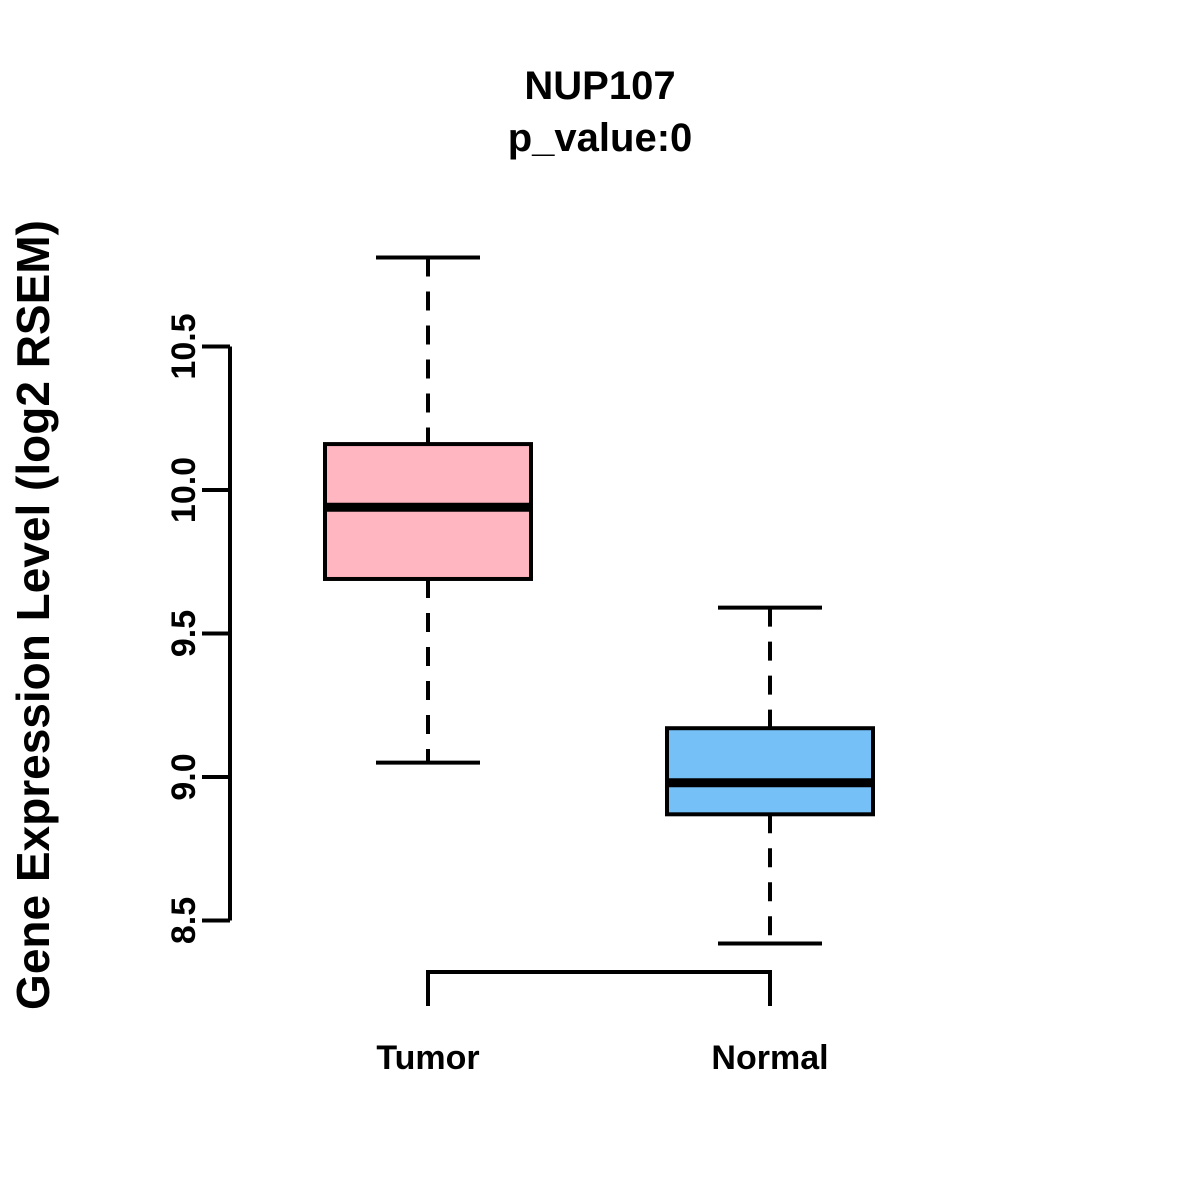 The width and height of the screenshot is (1200, 1200). What do you see at coordinates (600, 138) in the screenshot?
I see `chart-subtitle-pvalue: p_value:0` at bounding box center [600, 138].